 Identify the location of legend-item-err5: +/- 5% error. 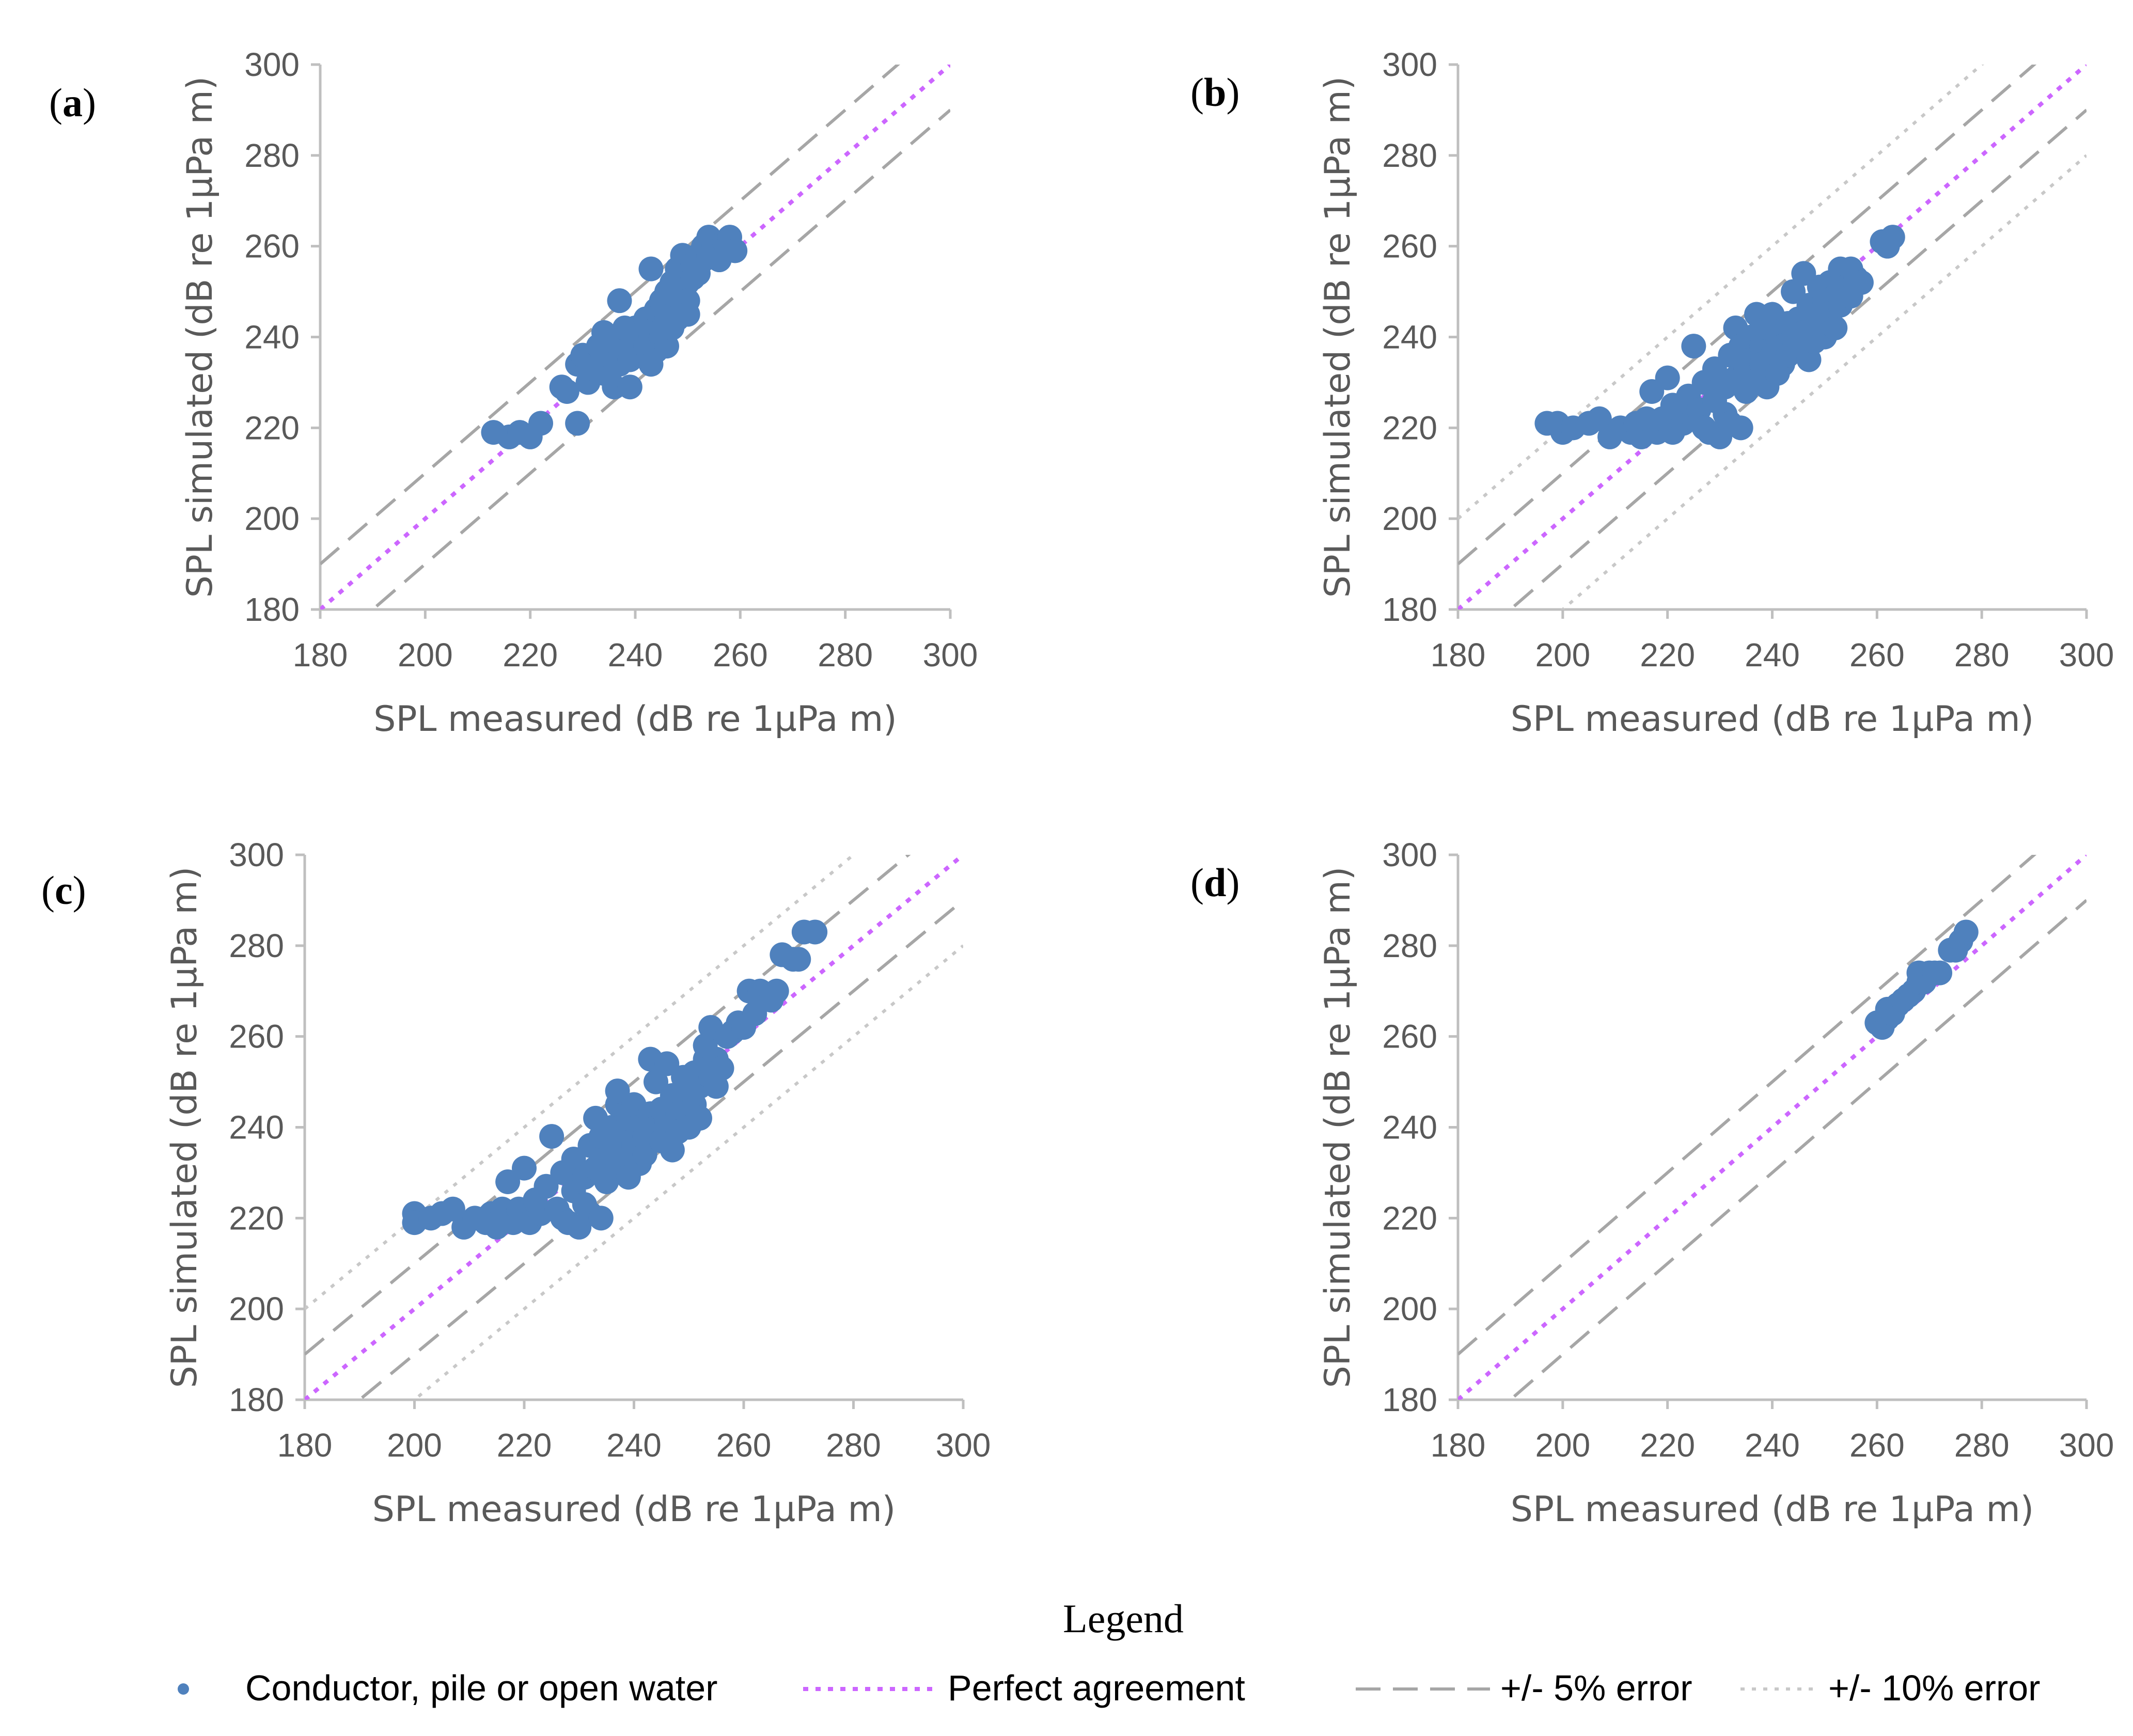
(1524, 1688).